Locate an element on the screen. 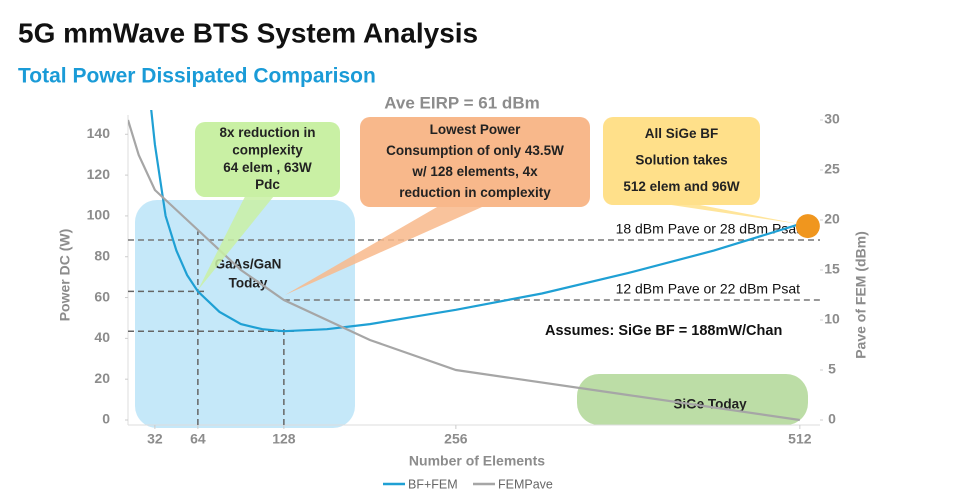  y2-tick-label: 0 is located at coordinates (832, 419).